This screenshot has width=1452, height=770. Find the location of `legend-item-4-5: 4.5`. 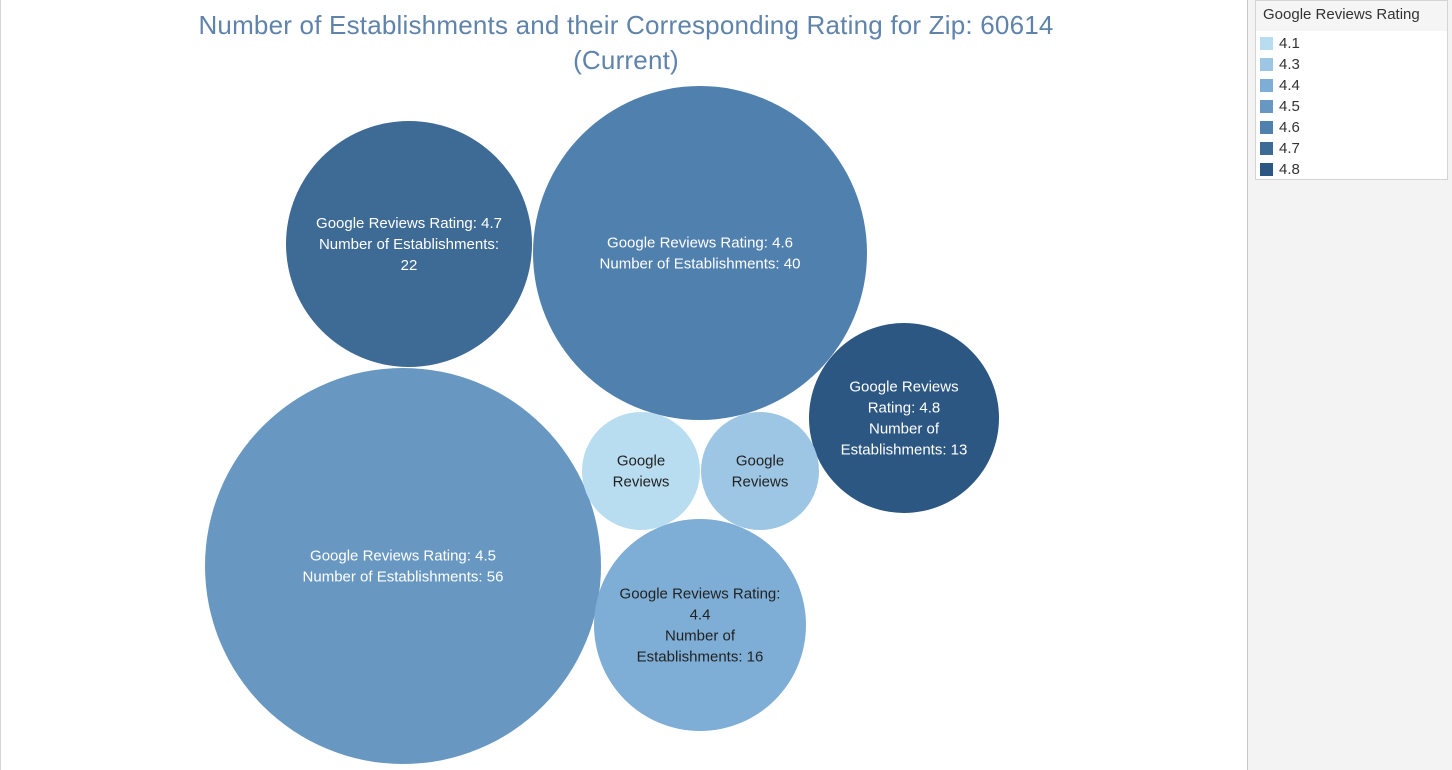

legend-item-4-5: 4.5 is located at coordinates (1351, 106).